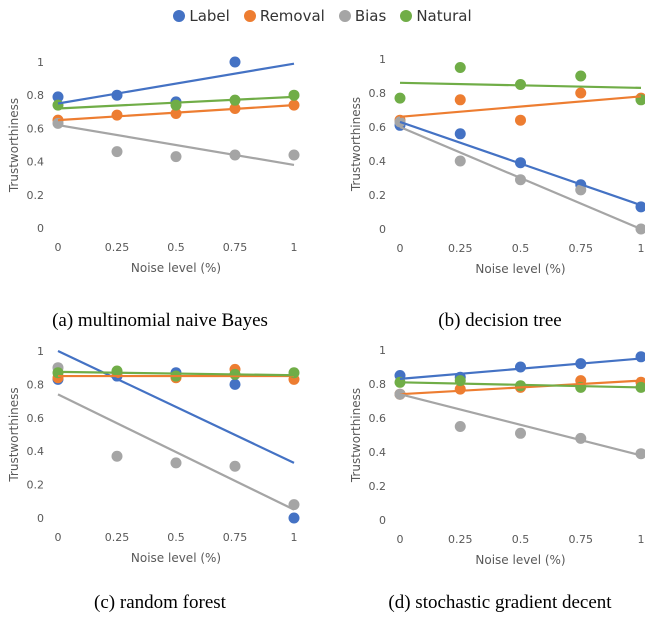 The image size is (645, 622). I want to click on subfigure-caption: (b) decision tree, so click(499, 320).